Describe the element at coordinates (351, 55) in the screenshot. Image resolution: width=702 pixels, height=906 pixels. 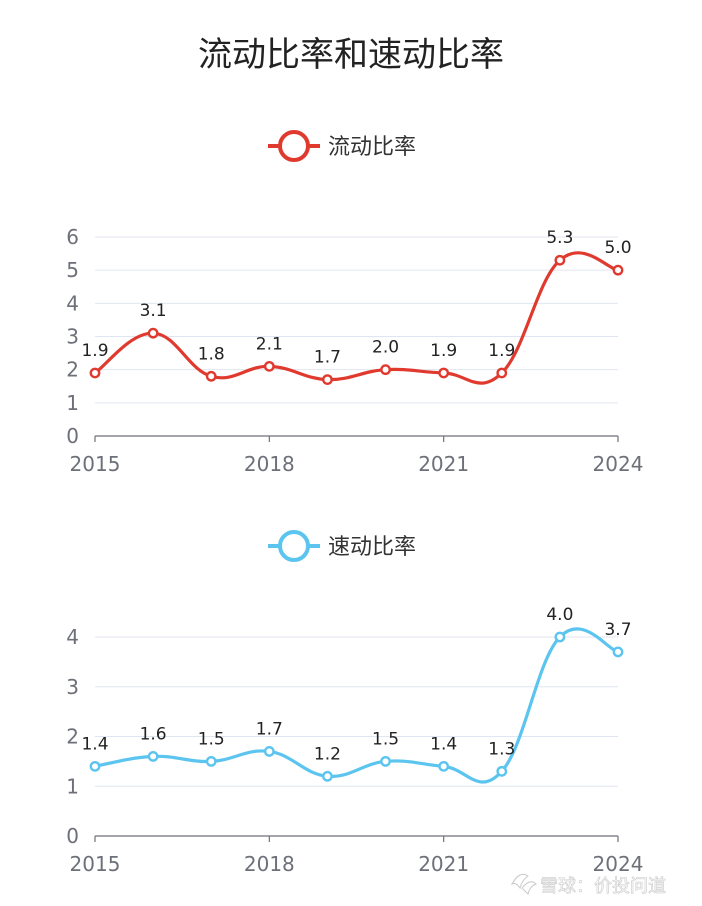
I see `chart-title: 流动比率和速动比率` at that location.